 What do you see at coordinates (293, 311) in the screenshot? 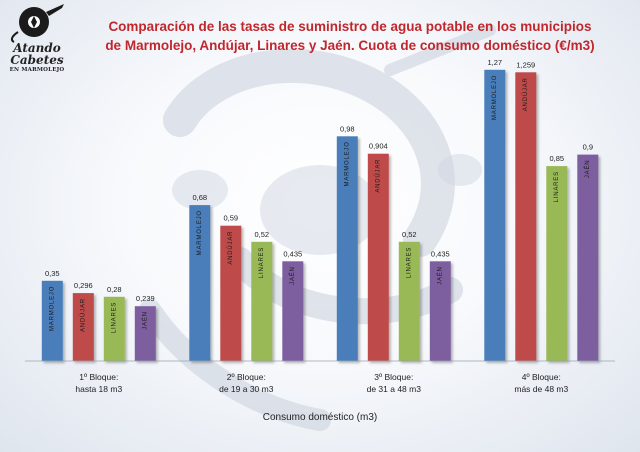
I see `bar-jaén-2` at bounding box center [293, 311].